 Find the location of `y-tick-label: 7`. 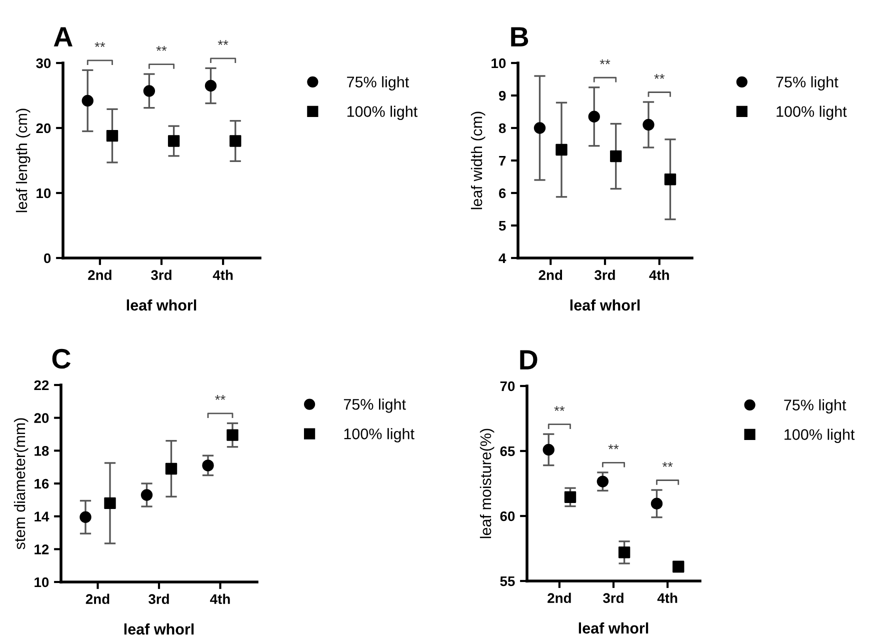

y-tick-label: 7 is located at coordinates (502, 161).